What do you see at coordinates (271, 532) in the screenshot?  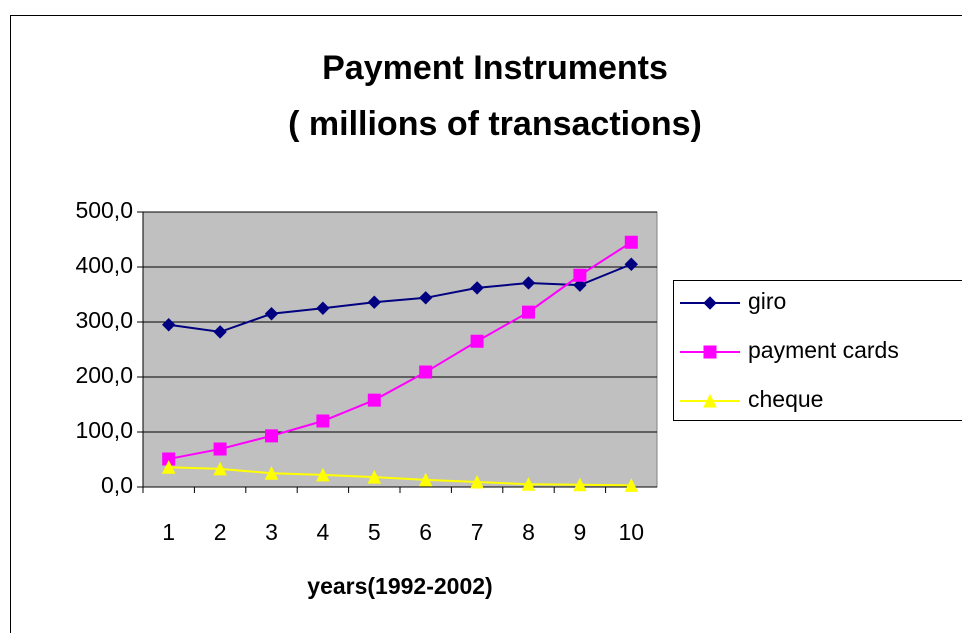 I see `x-tick-label: 3` at bounding box center [271, 532].